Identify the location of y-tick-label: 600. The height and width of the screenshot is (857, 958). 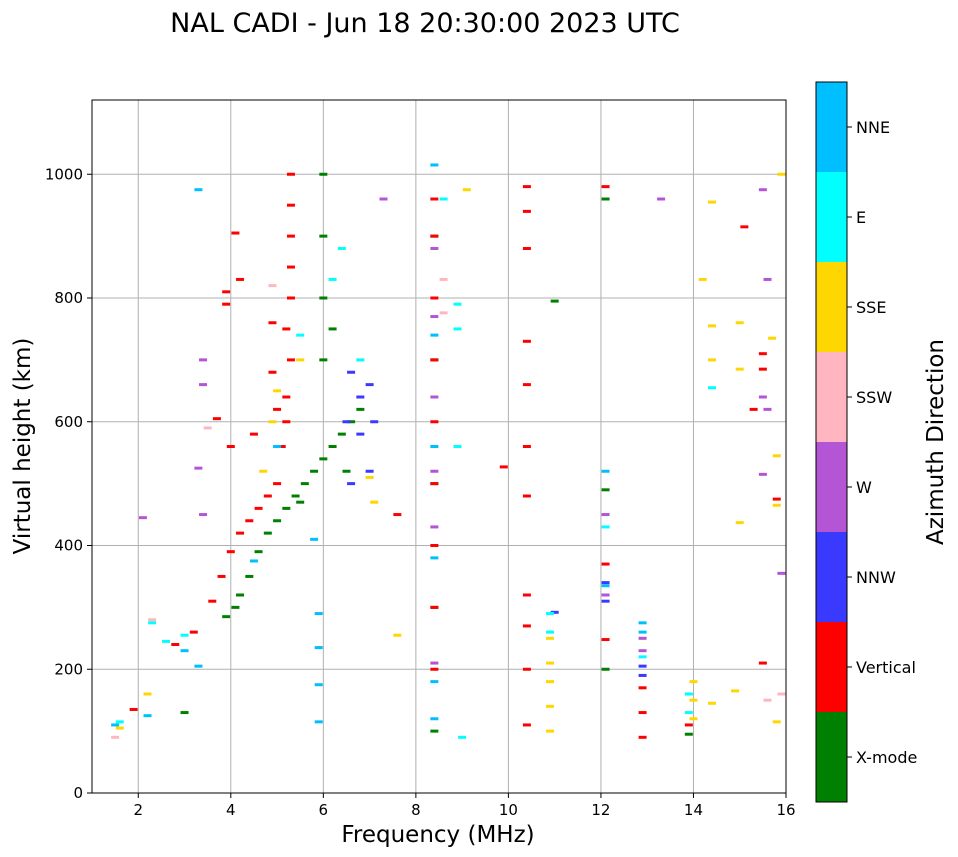
(68, 422).